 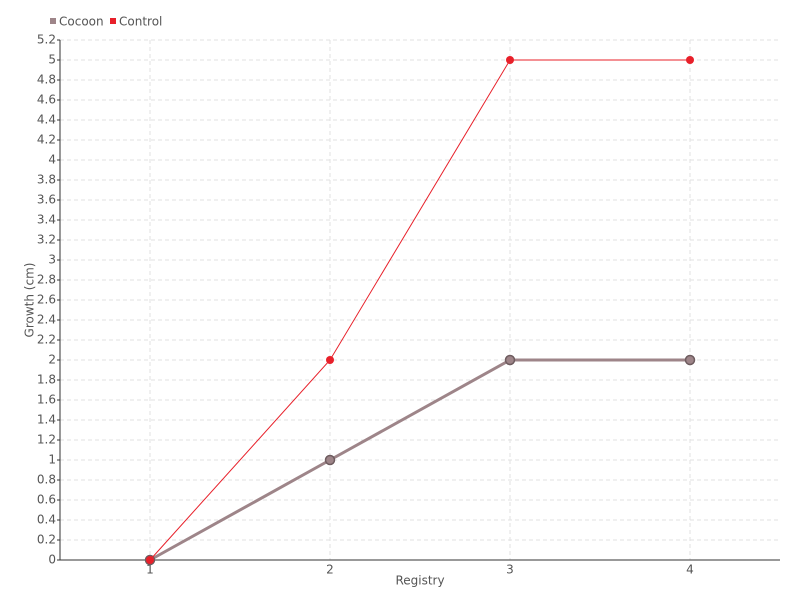 I want to click on legend-label: Control, so click(x=140, y=22).